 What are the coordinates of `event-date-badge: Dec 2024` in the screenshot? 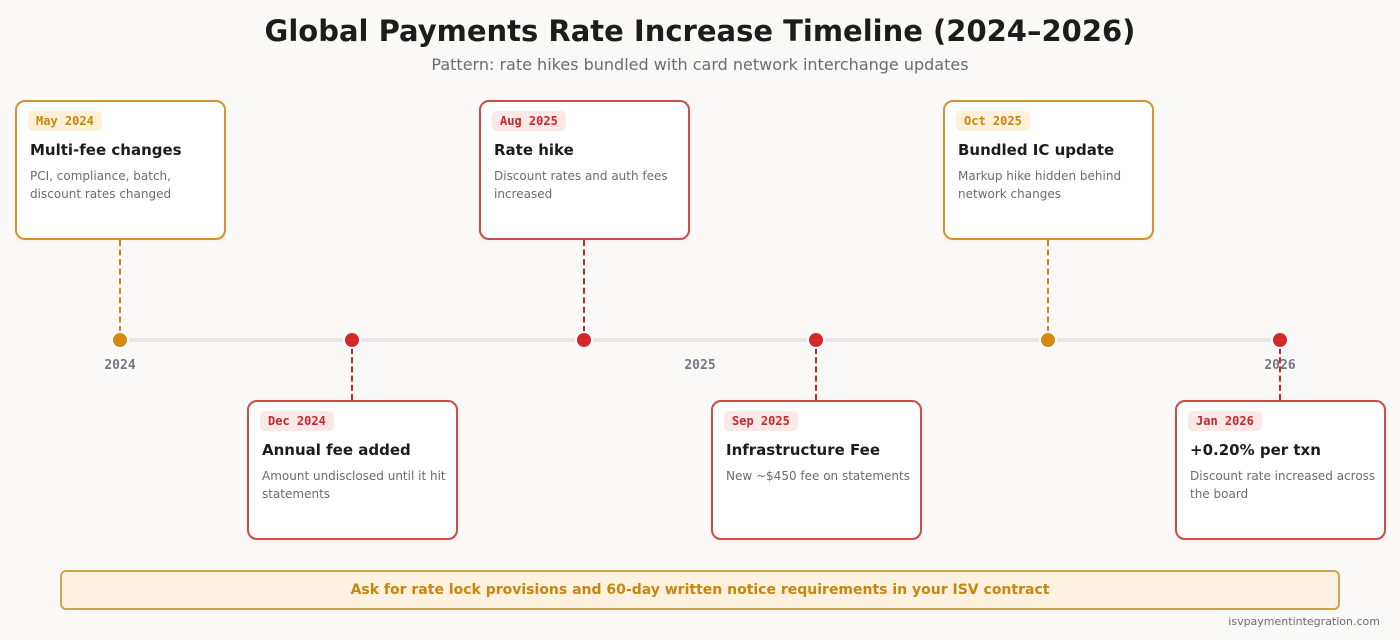 It's located at (297, 421).